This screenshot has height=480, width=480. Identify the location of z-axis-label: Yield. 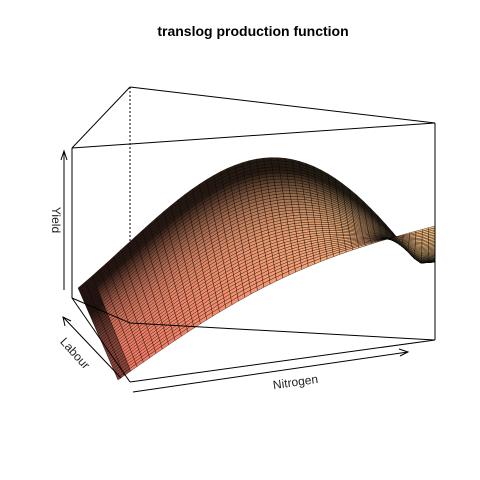
(56, 220).